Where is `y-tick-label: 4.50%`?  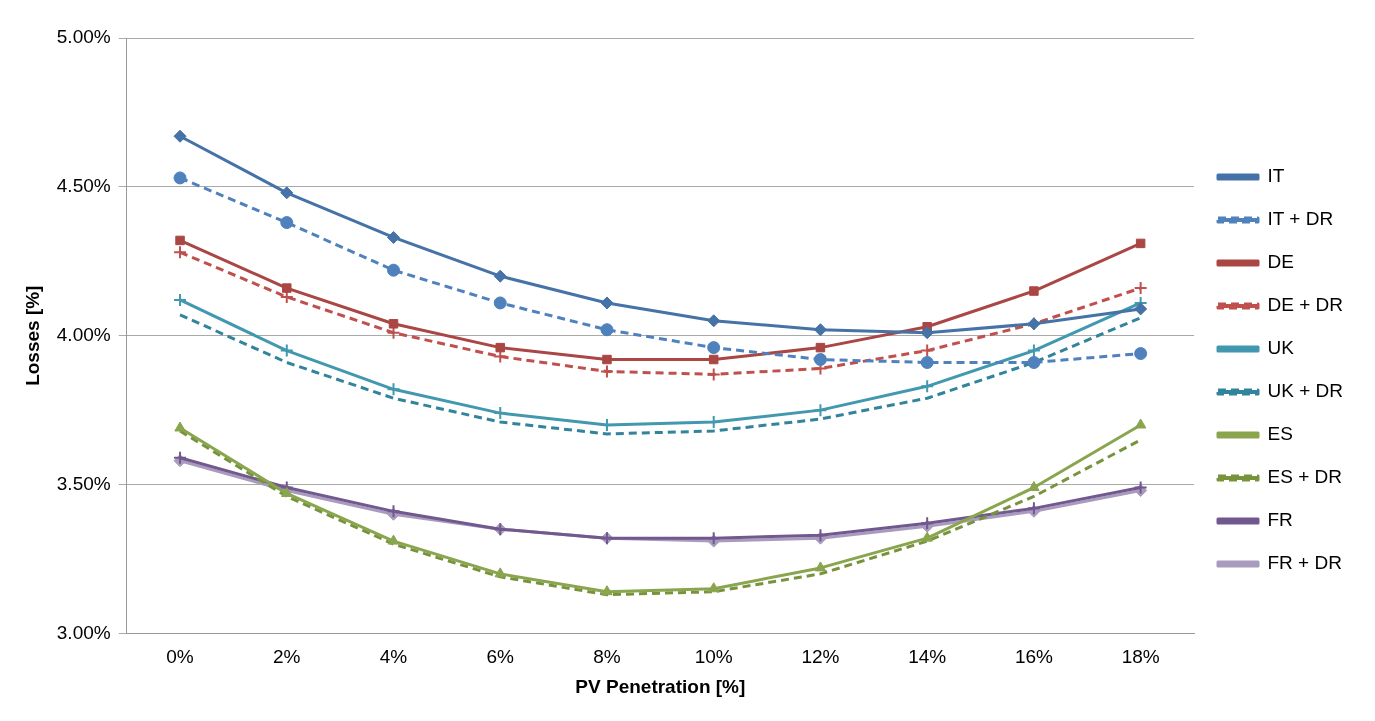
y-tick-label: 4.50% is located at coordinates (83, 186).